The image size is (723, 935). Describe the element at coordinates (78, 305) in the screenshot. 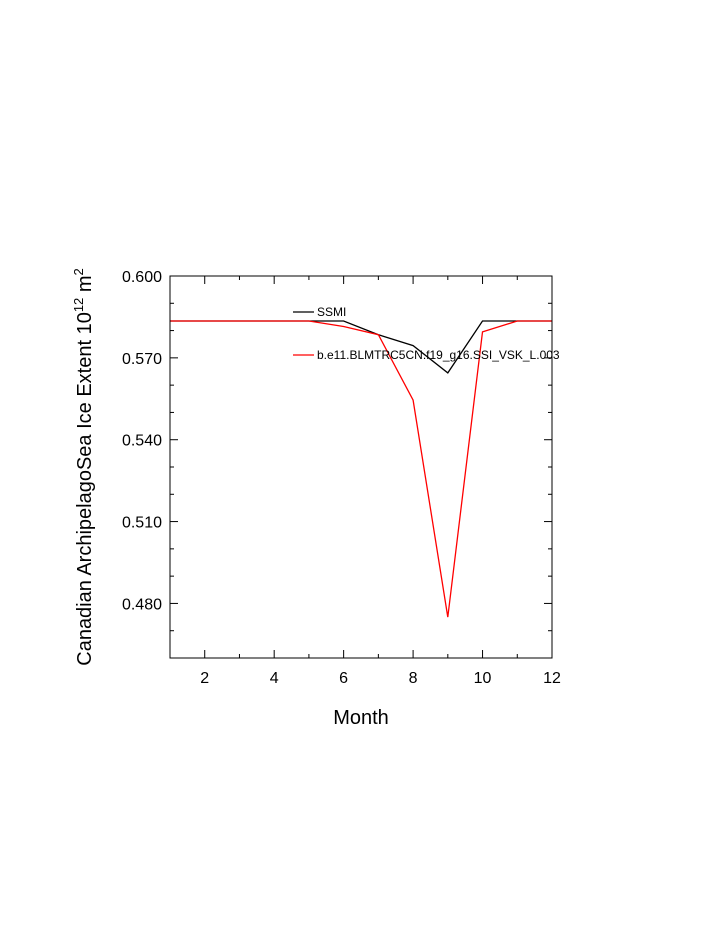

I see `y-axis-title-exponent: 12` at that location.